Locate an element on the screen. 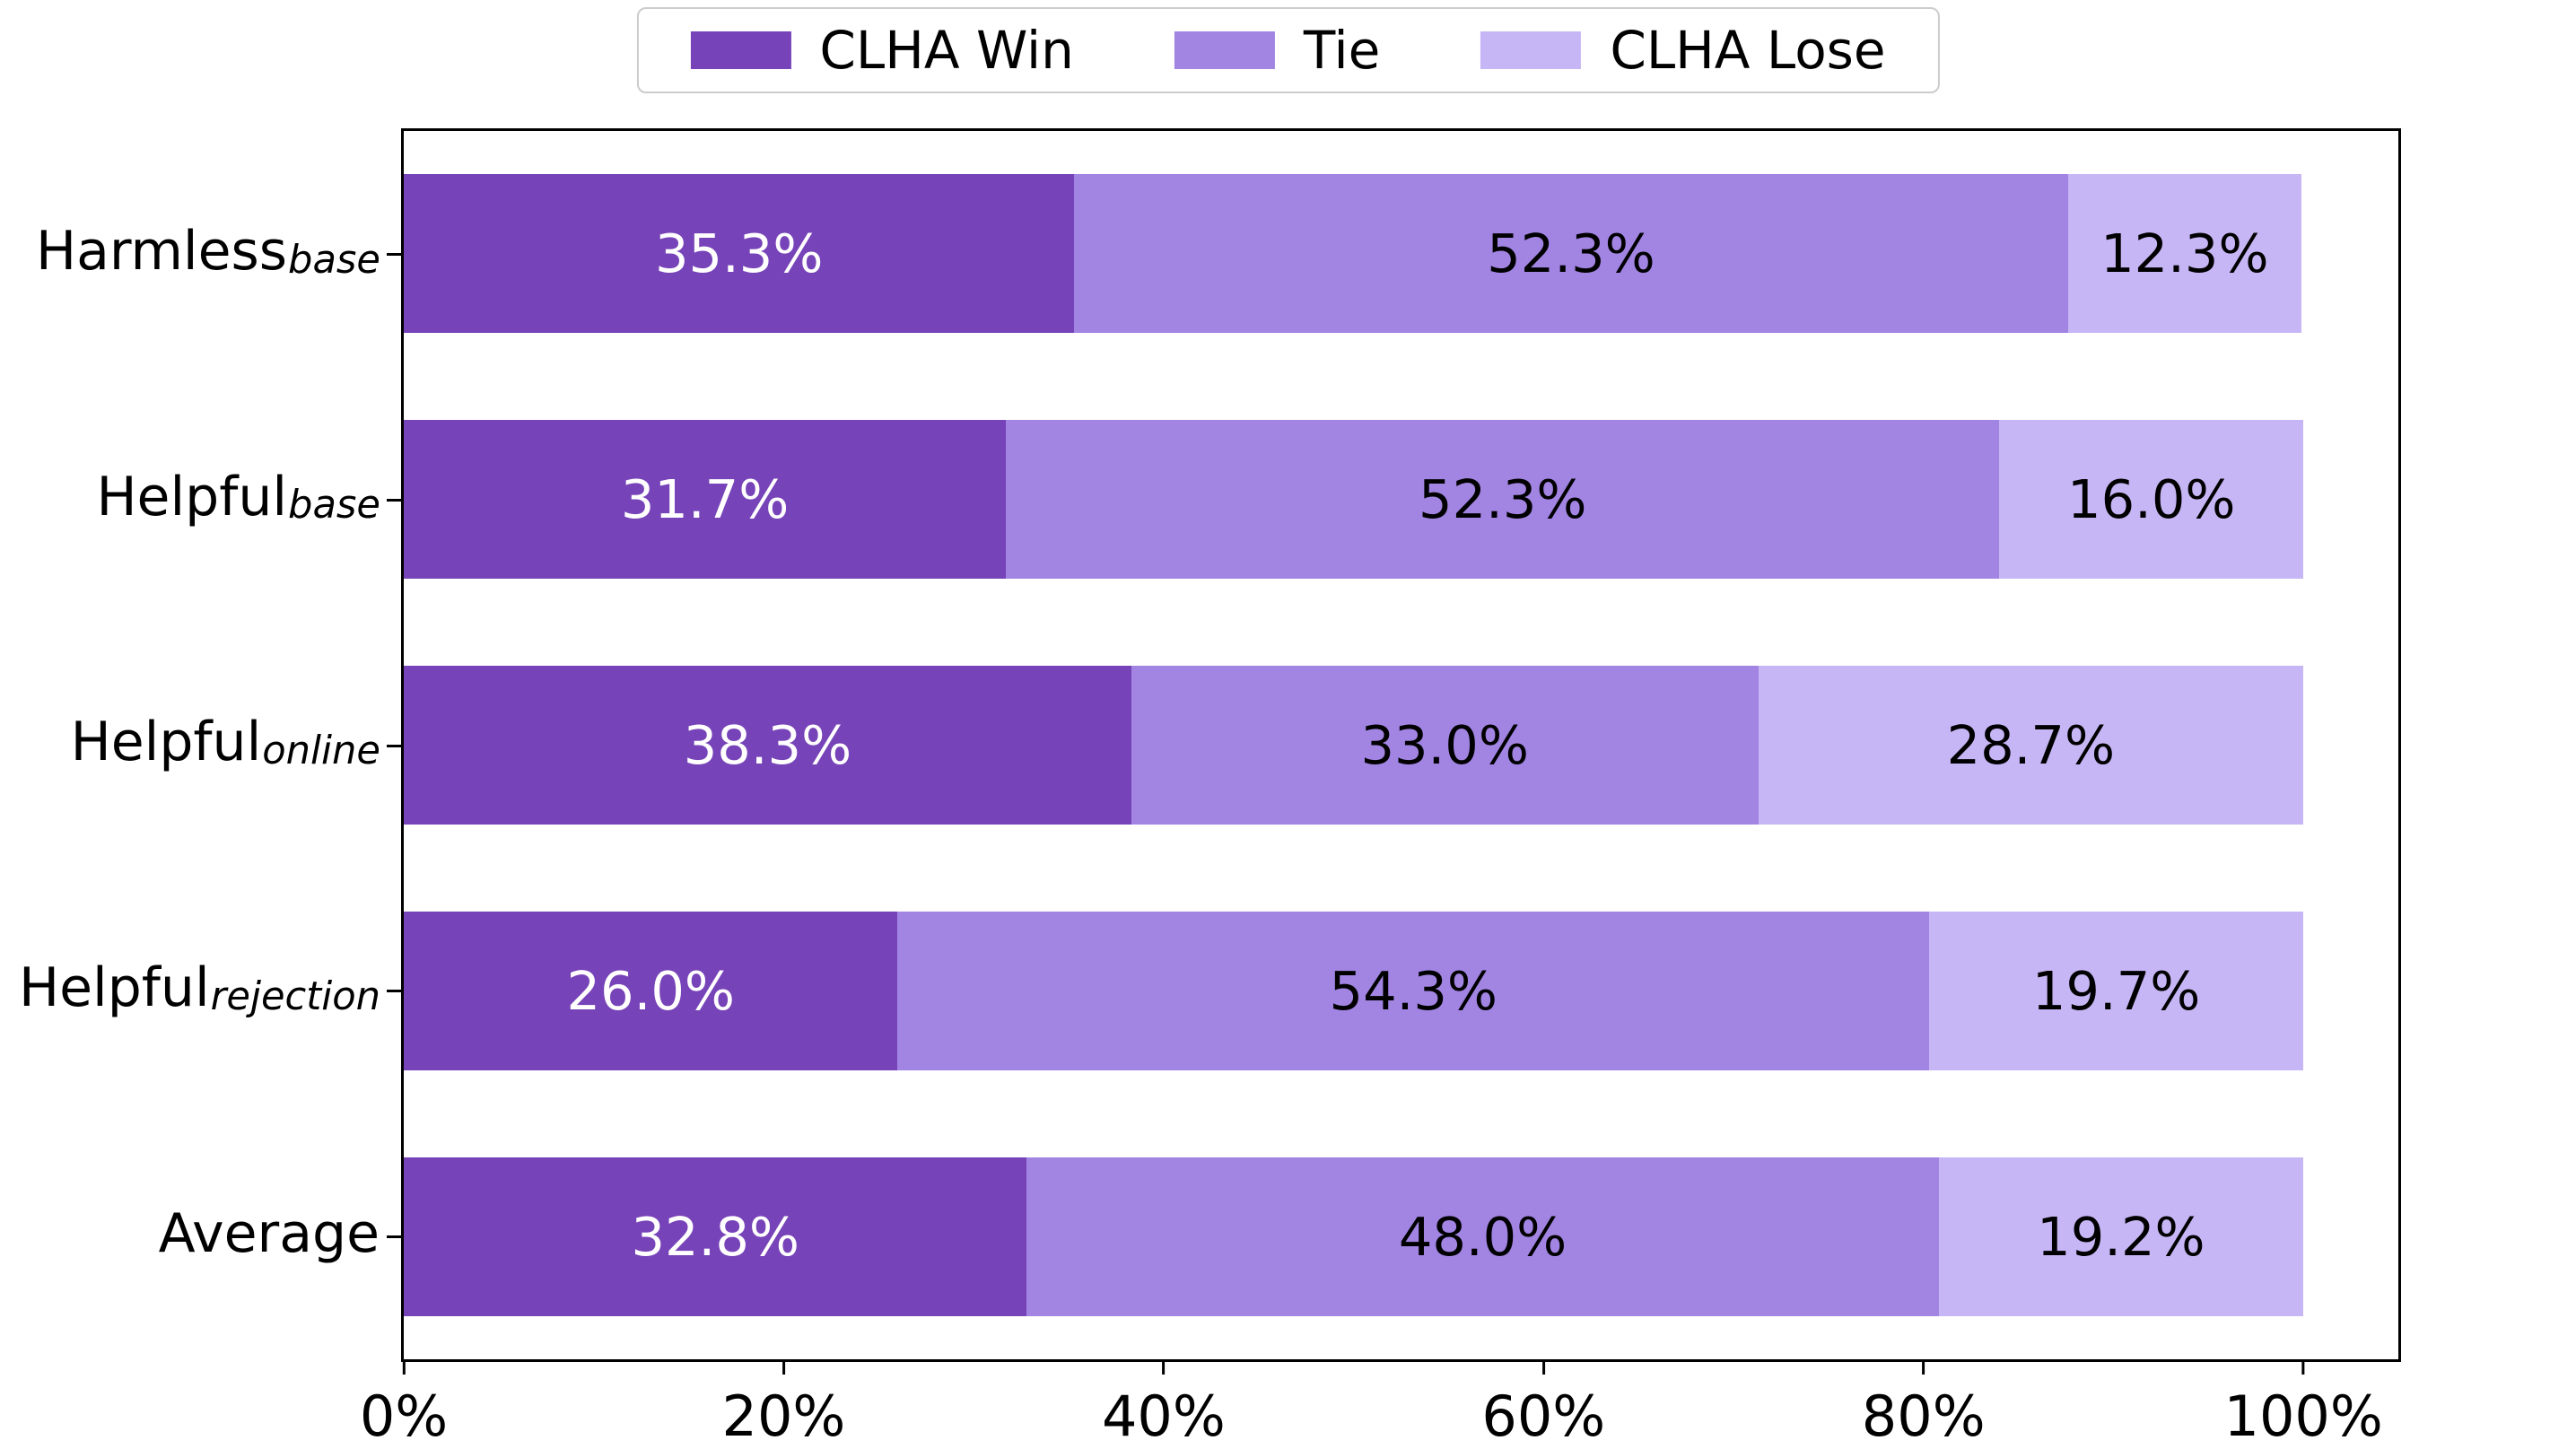  bar-segment-clha-lose: 19.7% is located at coordinates (2116, 990).